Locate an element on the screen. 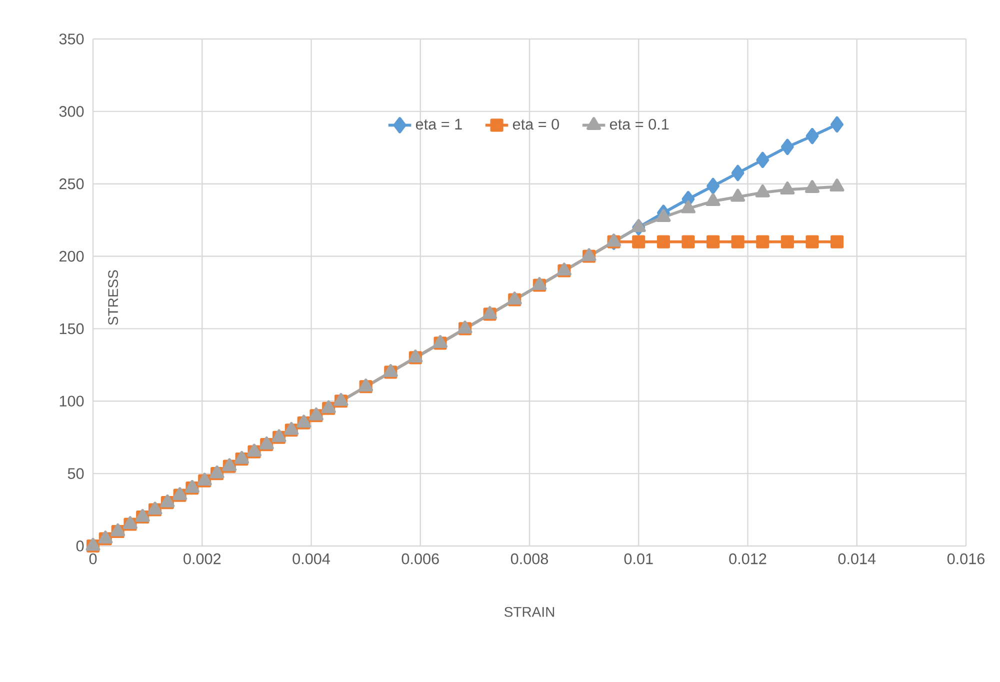 The height and width of the screenshot is (682, 1000). y-tick-label: 250 is located at coordinates (71, 184).